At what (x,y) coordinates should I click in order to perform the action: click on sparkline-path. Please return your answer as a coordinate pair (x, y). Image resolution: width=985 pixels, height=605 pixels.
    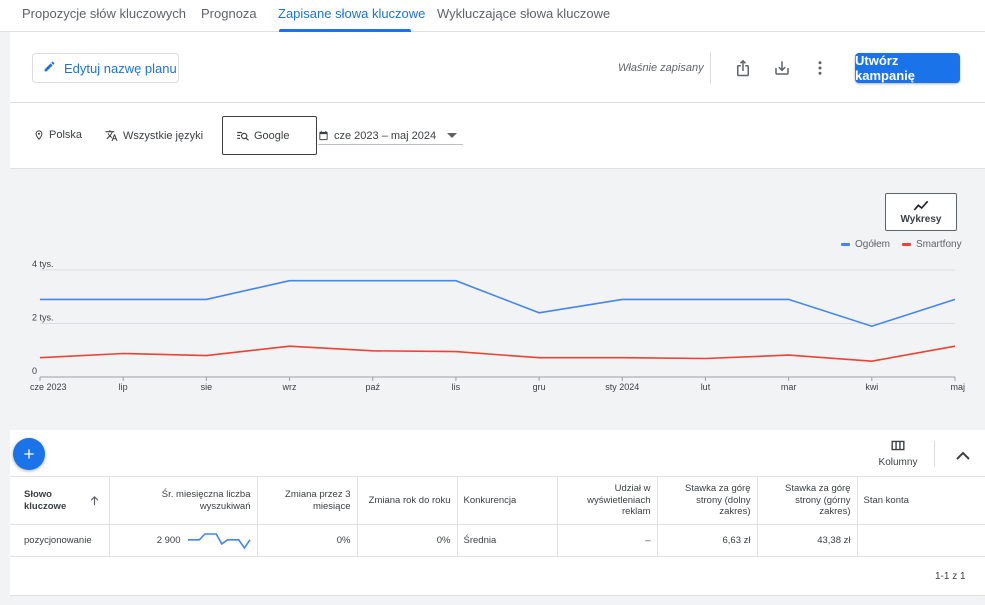
    Looking at the image, I should click on (219, 540).